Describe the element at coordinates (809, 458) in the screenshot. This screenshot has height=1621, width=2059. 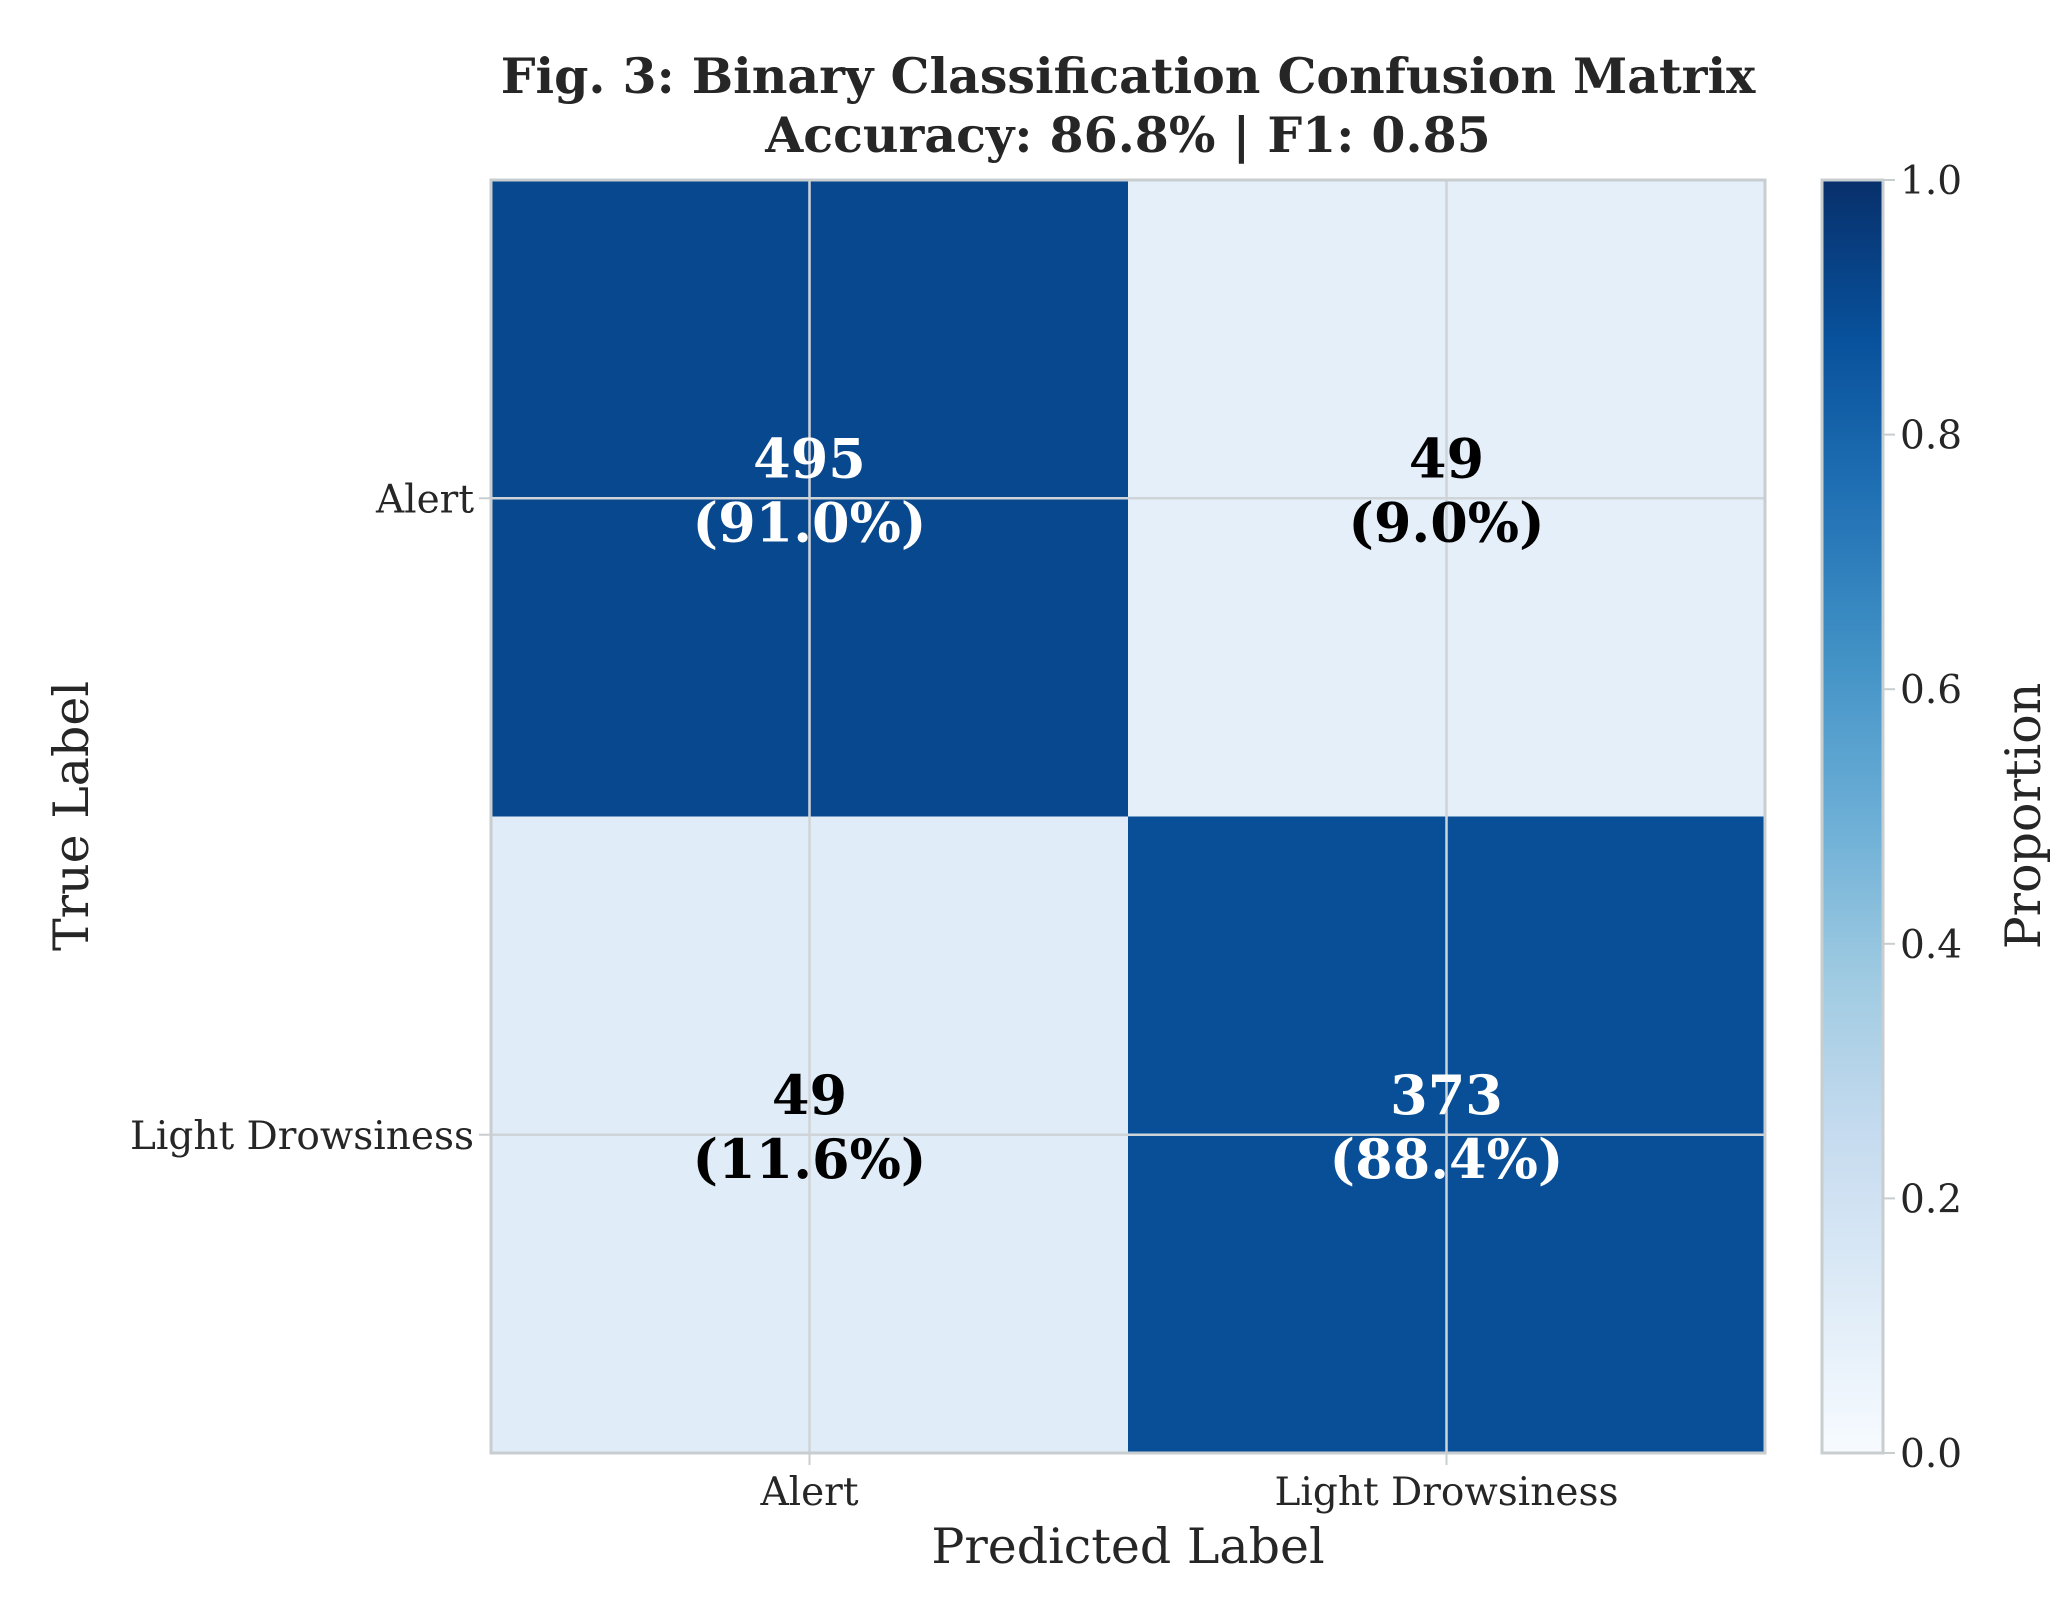
I see `cell-count-label: 495` at that location.